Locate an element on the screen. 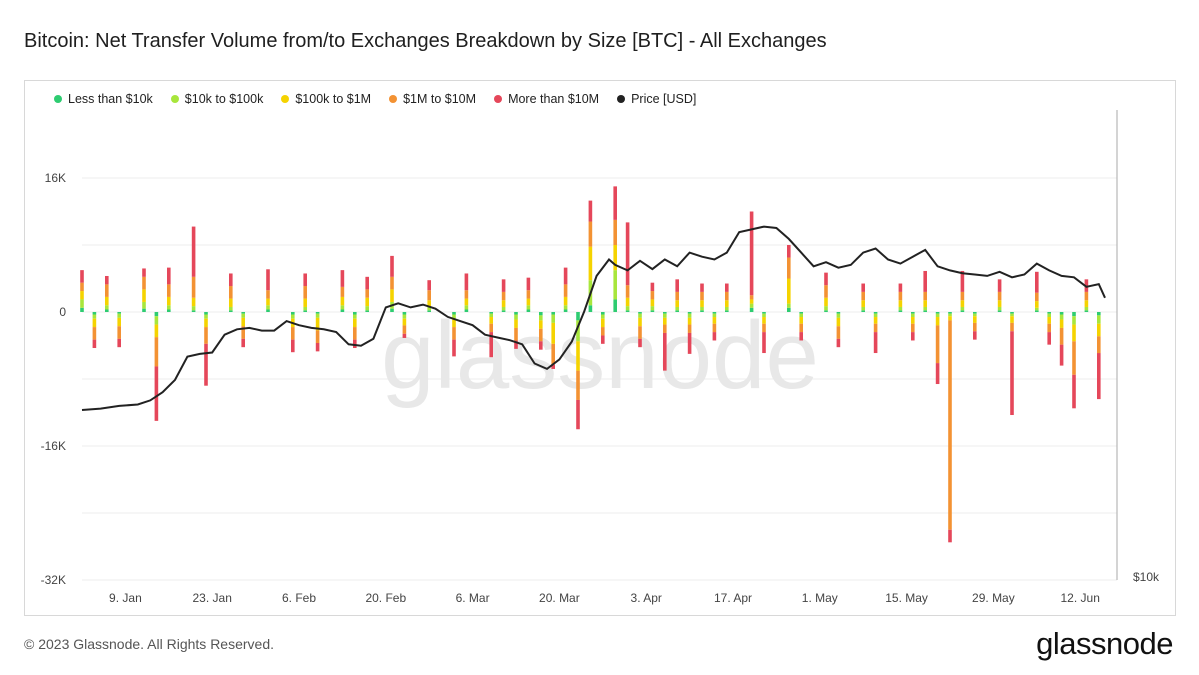 The image size is (1199, 675). legend-item-100k-1m: $100k to $1M is located at coordinates (326, 99).